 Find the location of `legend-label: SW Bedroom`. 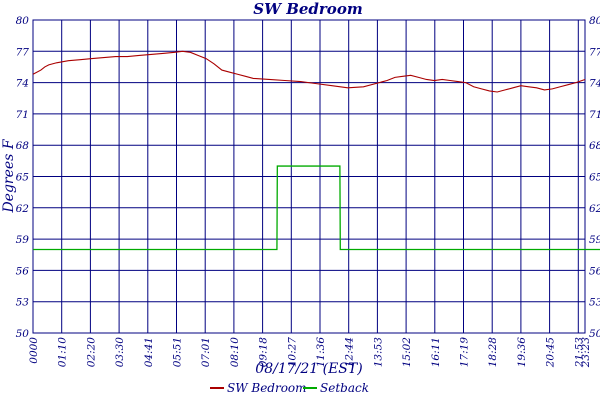

legend-label: SW Bedroom is located at coordinates (267, 388).